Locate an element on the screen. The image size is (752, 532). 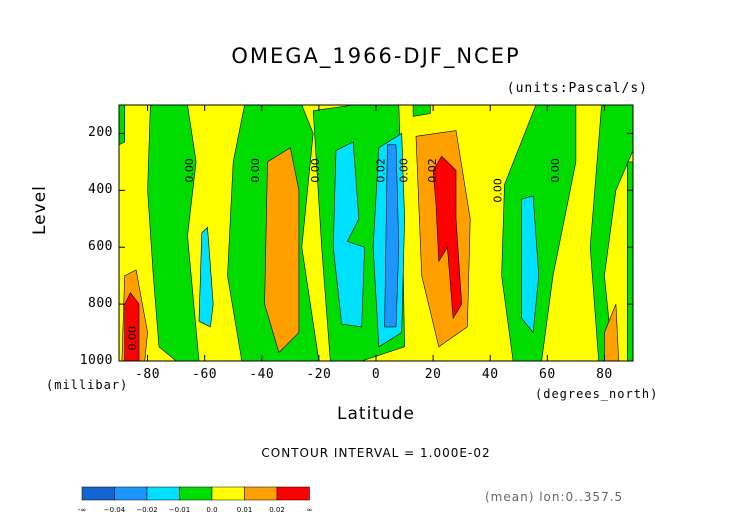
colorbar-level-label: 0.01 is located at coordinates (244, 510).